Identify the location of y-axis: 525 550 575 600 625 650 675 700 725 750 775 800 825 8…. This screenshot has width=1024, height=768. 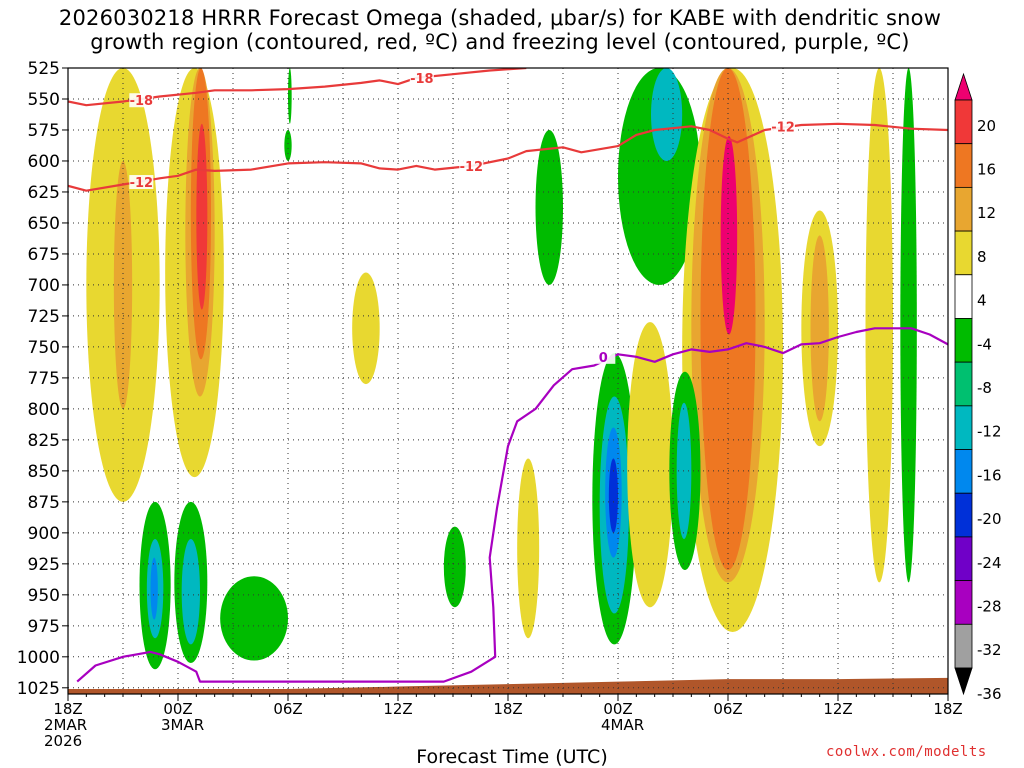
(42, 379).